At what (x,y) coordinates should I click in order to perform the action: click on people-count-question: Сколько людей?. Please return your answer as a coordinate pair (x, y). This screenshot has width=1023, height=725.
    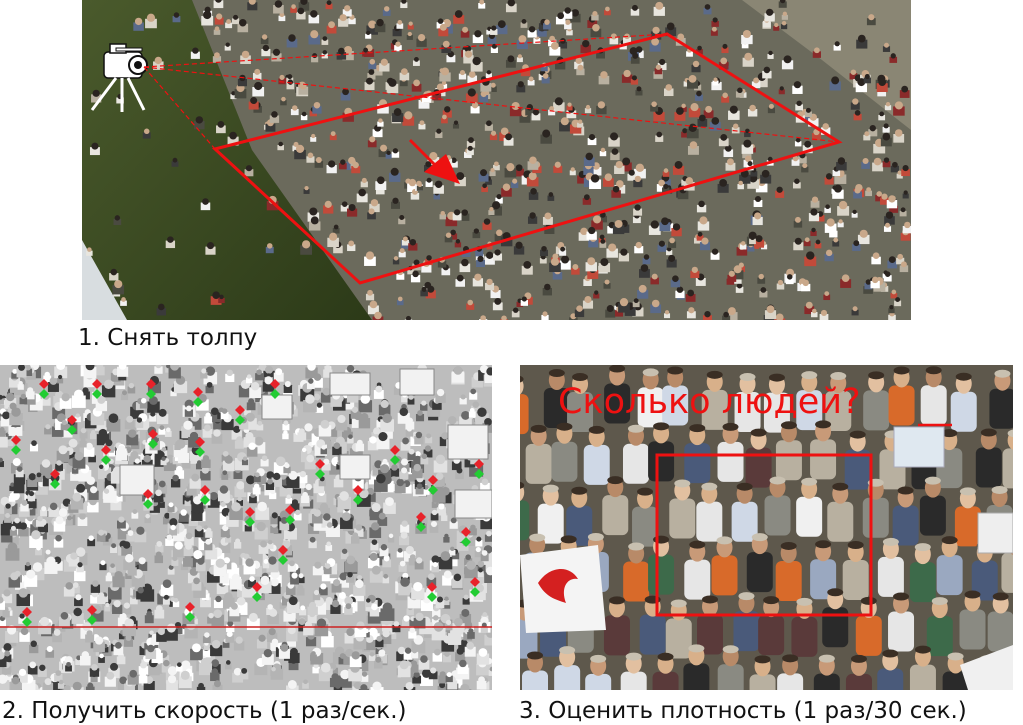
    Looking at the image, I should click on (709, 402).